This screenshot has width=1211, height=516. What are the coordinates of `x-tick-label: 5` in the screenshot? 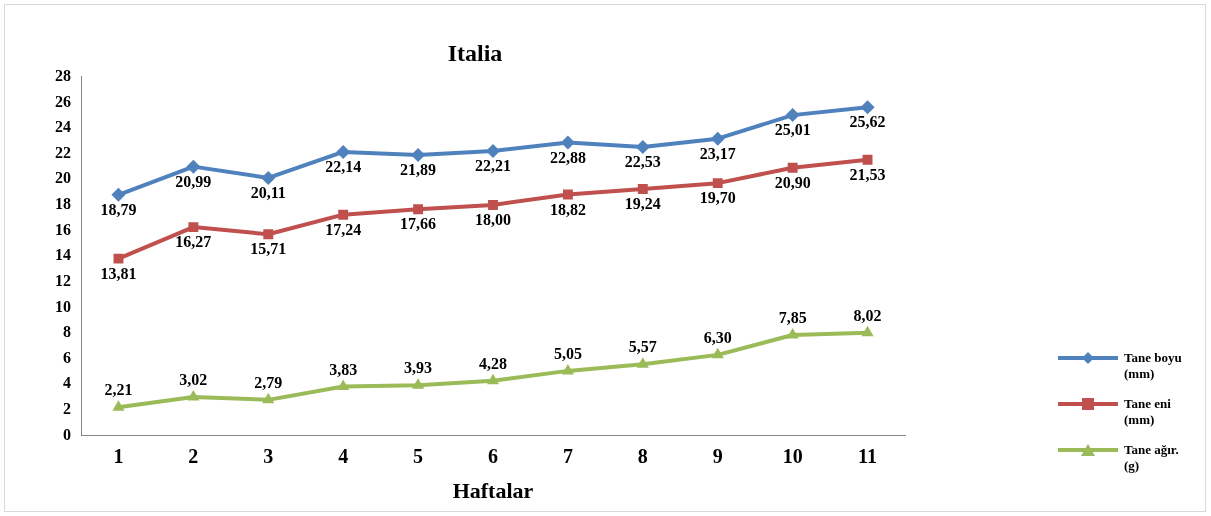 It's located at (418, 455).